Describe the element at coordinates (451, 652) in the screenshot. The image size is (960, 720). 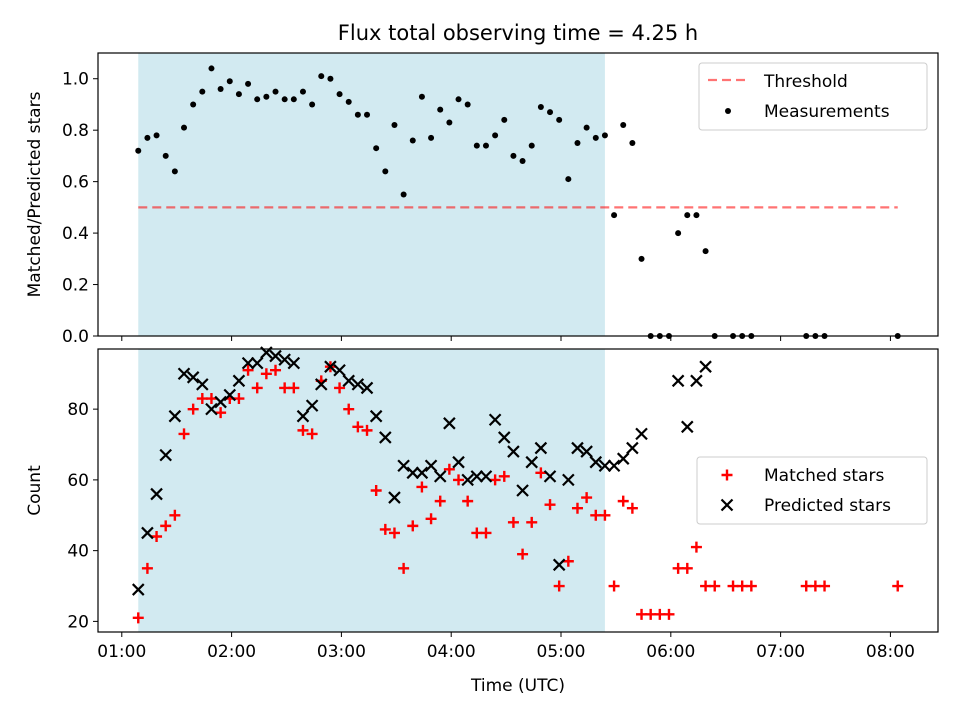
I see `x-tick-label: 04:00` at that location.